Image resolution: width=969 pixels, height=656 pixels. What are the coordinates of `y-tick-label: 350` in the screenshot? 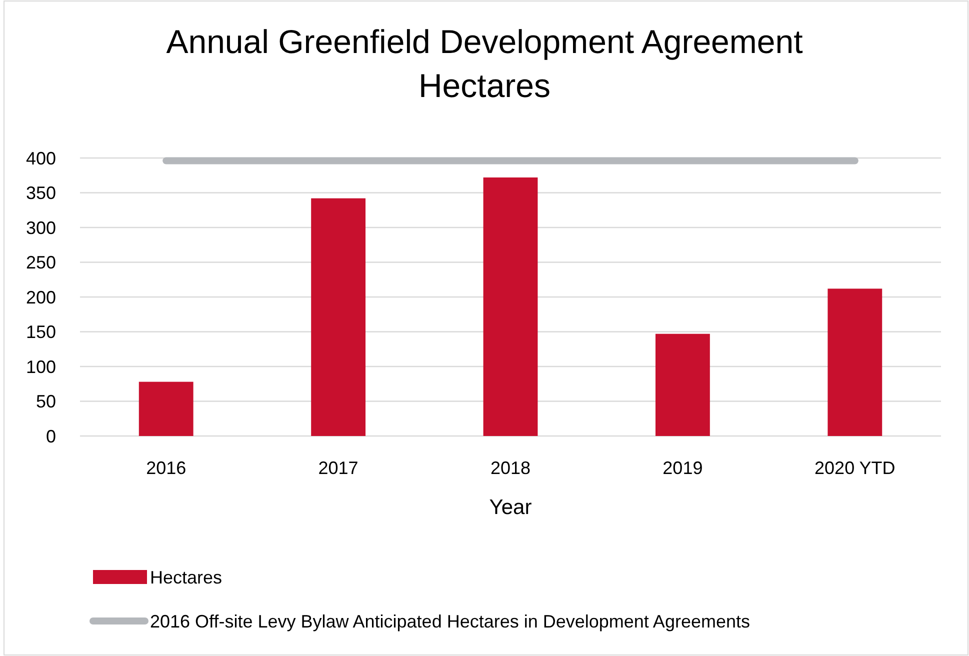 It's located at (41, 193).